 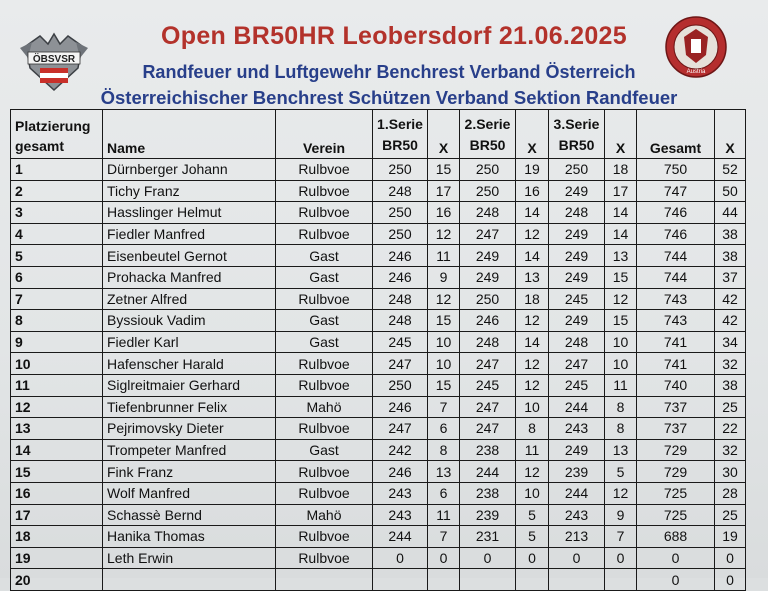 What do you see at coordinates (532, 299) in the screenshot?
I see `cell-x-2: 18` at bounding box center [532, 299].